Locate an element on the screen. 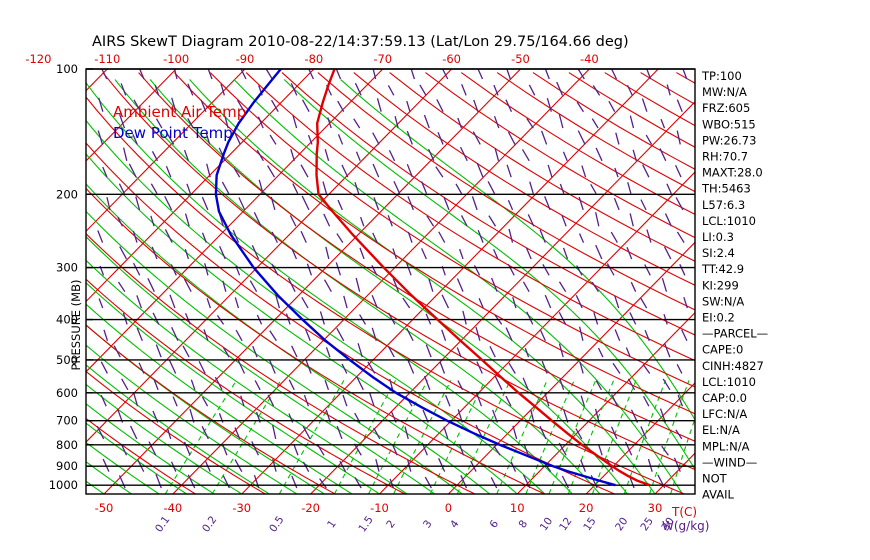  parameter-wind1: NOT is located at coordinates (715, 479).